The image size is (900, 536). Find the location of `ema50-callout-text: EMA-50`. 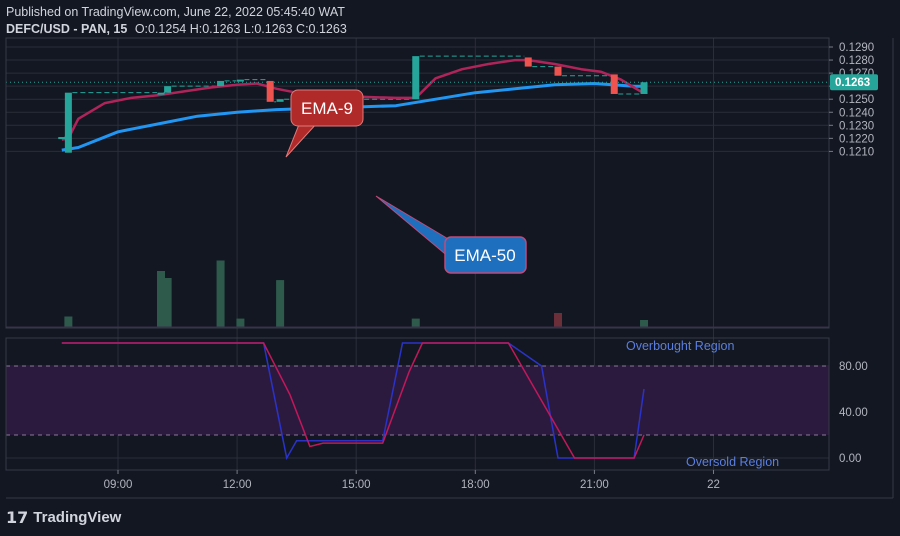

ema50-callout-text: EMA-50 is located at coordinates (484, 255).